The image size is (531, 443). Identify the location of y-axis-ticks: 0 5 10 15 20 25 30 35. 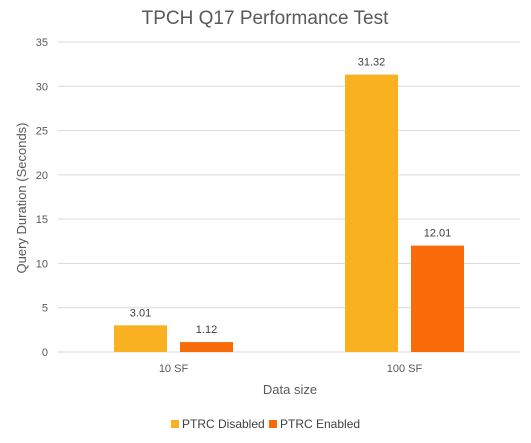
(42, 198).